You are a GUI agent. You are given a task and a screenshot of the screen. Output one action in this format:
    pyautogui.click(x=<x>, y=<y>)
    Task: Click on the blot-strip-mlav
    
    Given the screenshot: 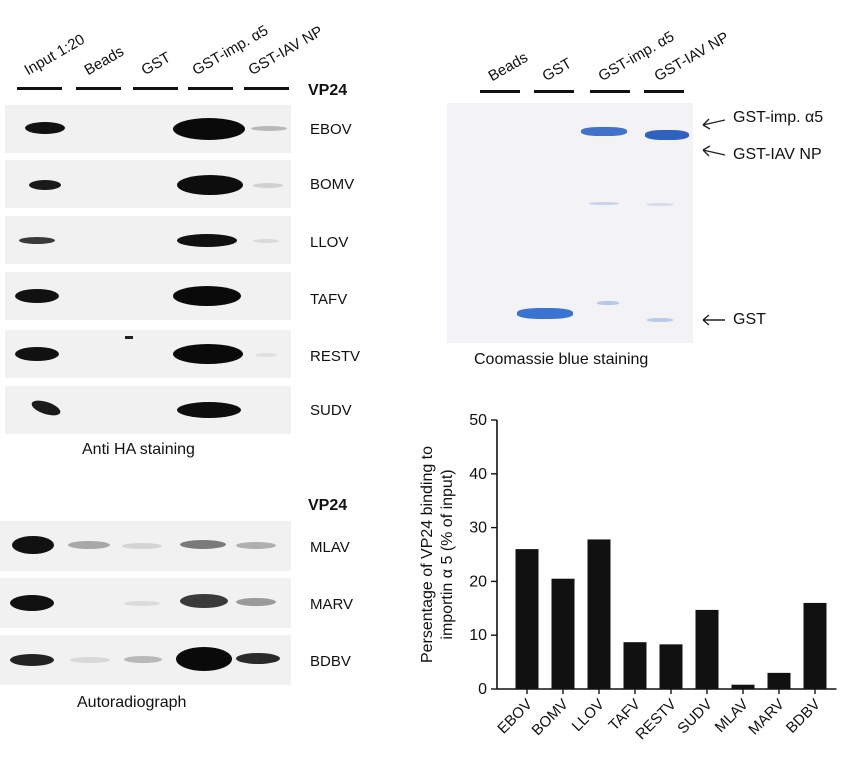 What is the action you would take?
    pyautogui.click(x=145, y=546)
    